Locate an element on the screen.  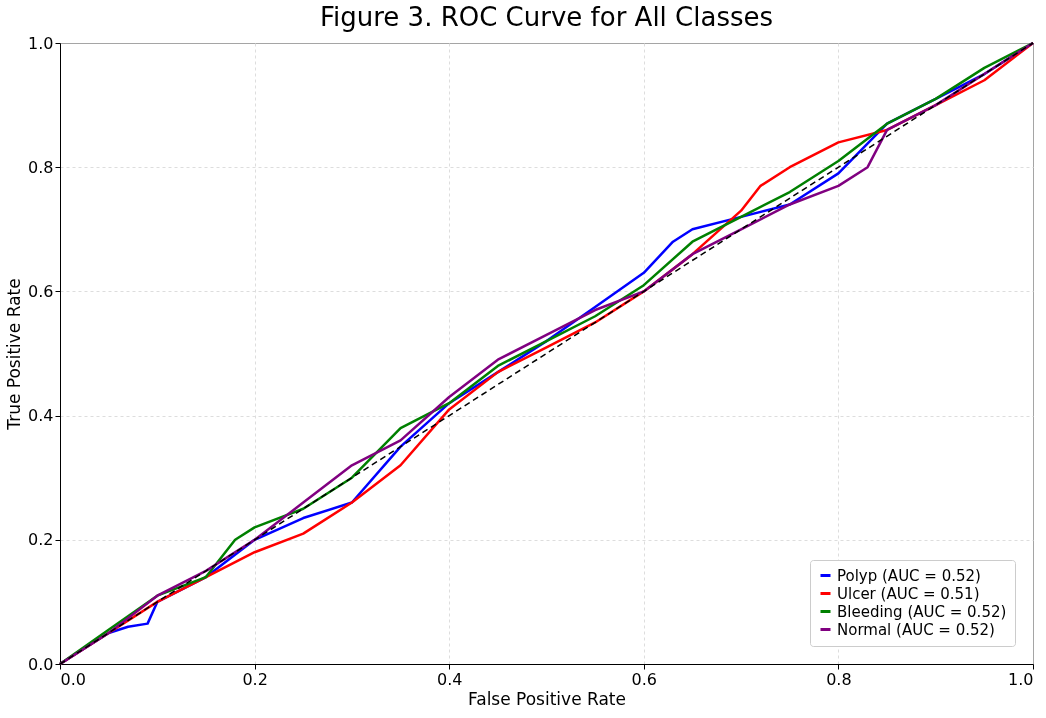
y-tick-label: 0.8 is located at coordinates (41, 167).